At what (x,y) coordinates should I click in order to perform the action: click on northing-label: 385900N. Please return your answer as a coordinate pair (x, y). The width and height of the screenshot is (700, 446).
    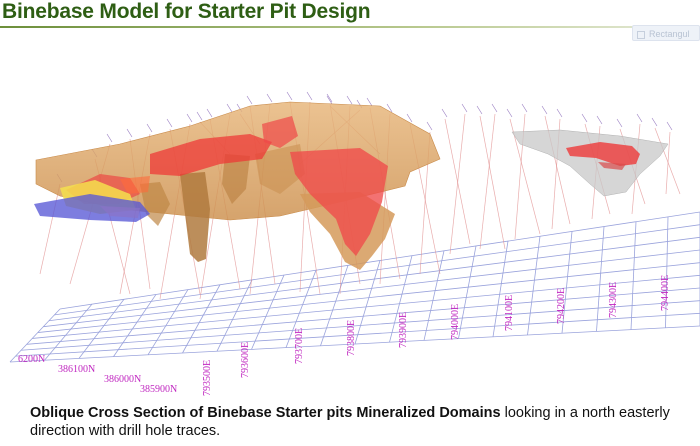
    Looking at the image, I should click on (158, 389).